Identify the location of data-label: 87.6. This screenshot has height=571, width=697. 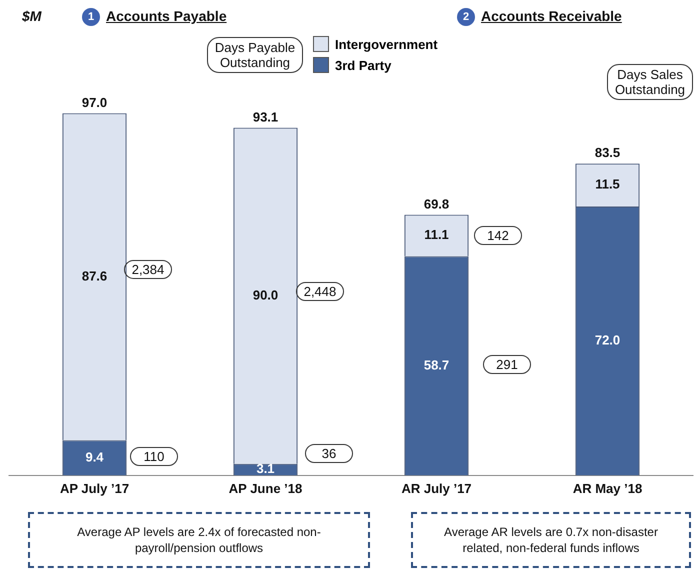
(95, 276).